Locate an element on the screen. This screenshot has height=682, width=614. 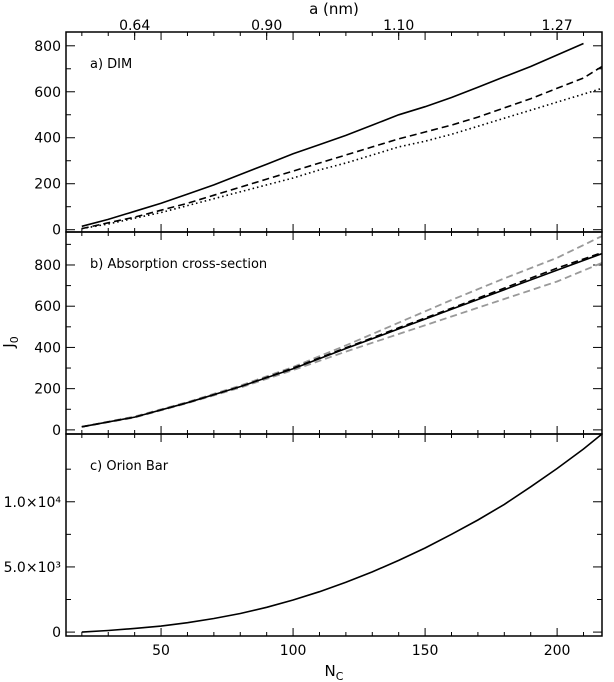
x-axis-title: NC is located at coordinates (334, 672).